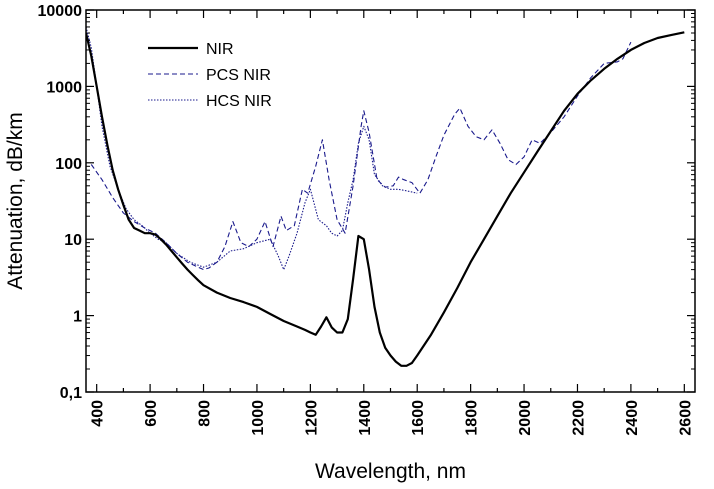 This screenshot has width=714, height=489. I want to click on x-tick-label: 800, so click(205, 413).